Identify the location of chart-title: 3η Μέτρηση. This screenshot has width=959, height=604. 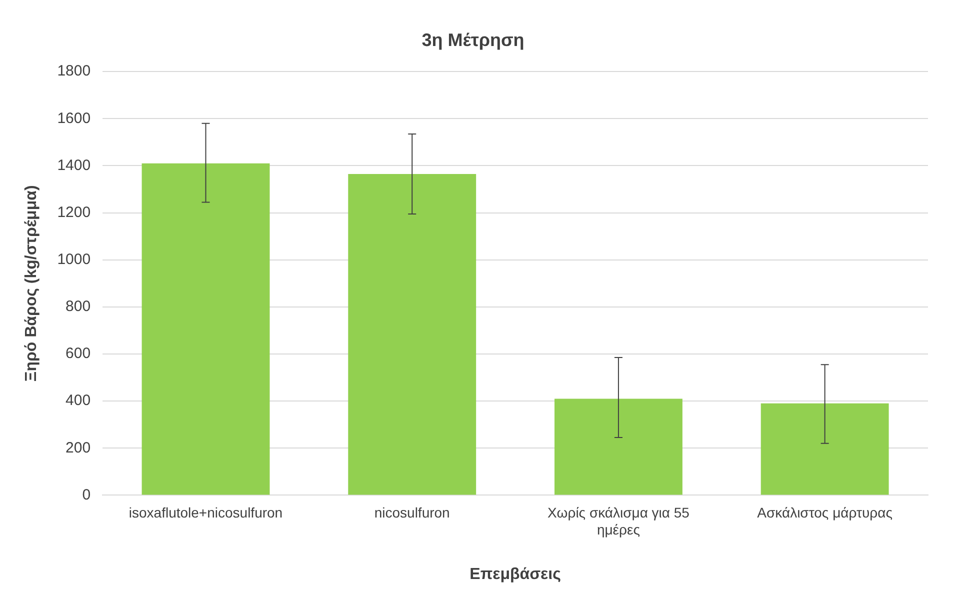
(473, 40).